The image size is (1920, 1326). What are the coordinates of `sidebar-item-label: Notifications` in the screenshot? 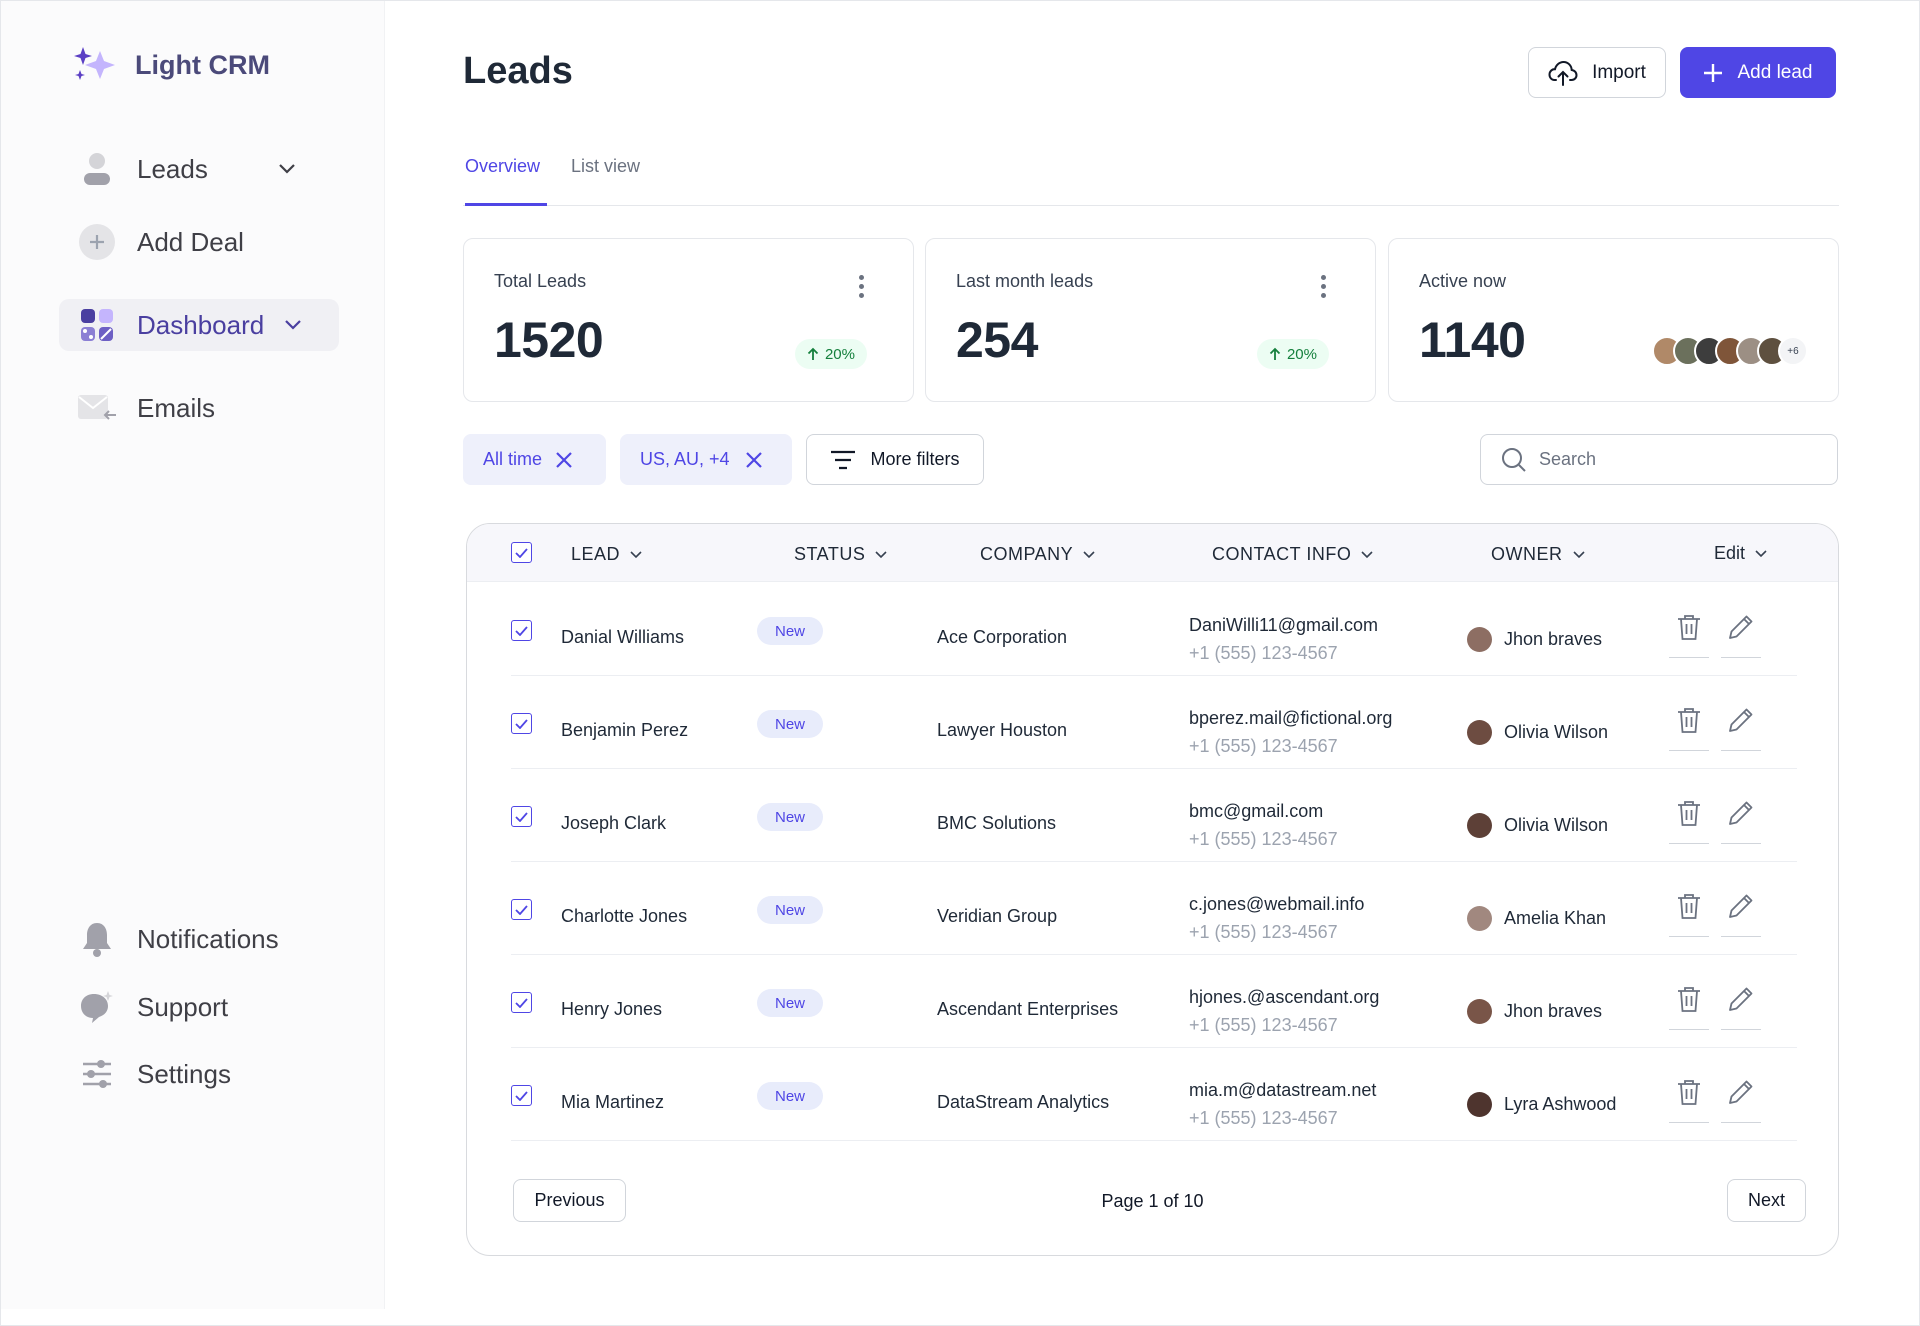 It's located at (208, 938).